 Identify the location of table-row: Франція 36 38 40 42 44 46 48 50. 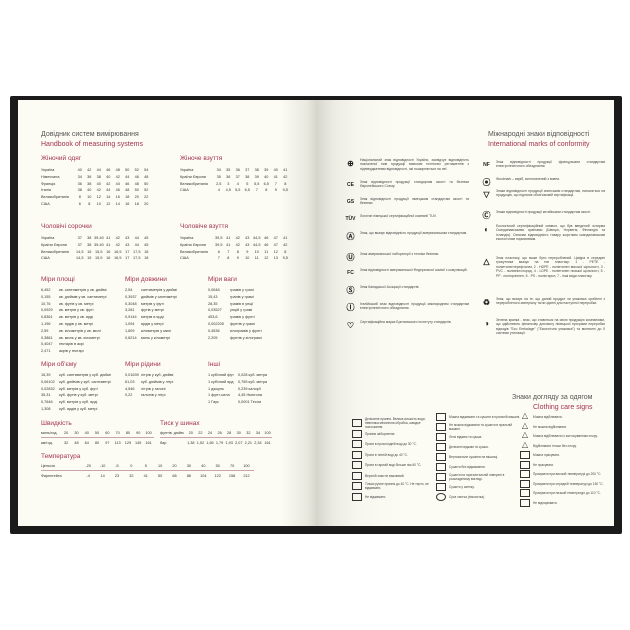
(96, 184).